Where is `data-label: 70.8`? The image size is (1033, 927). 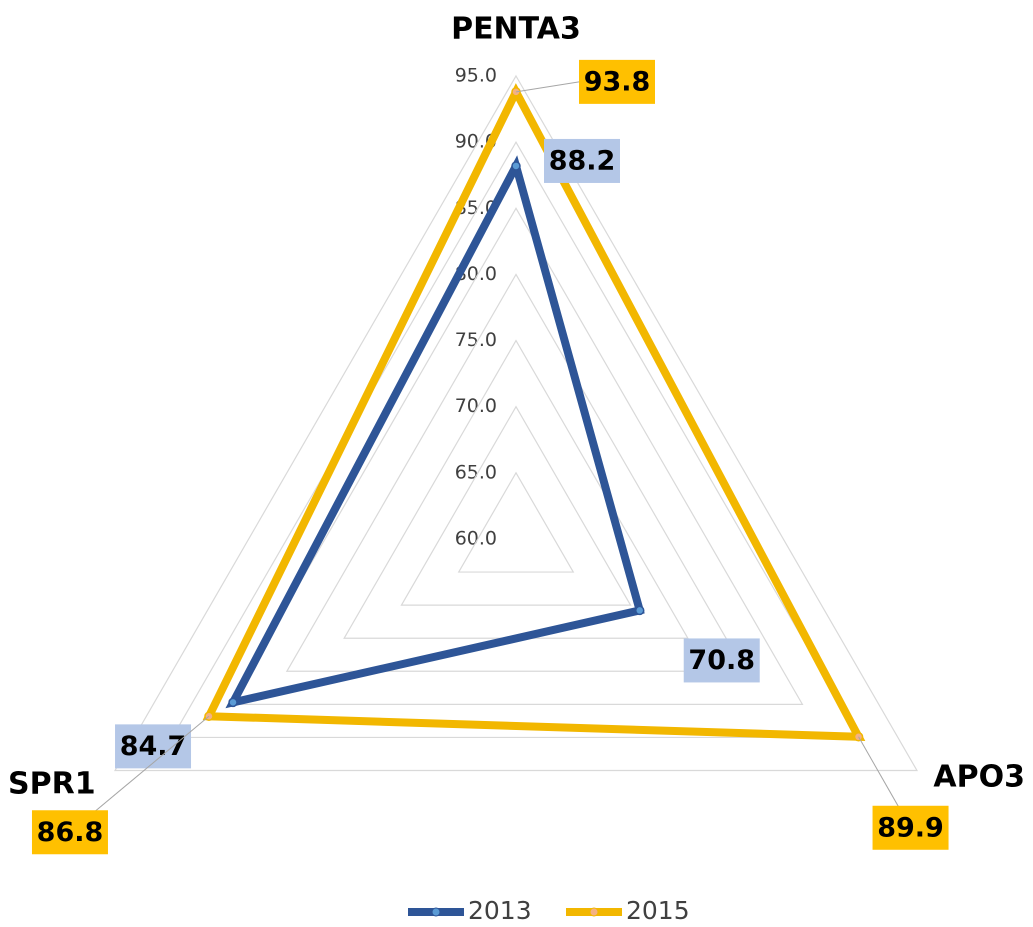
data-label: 70.8 is located at coordinates (721, 660).